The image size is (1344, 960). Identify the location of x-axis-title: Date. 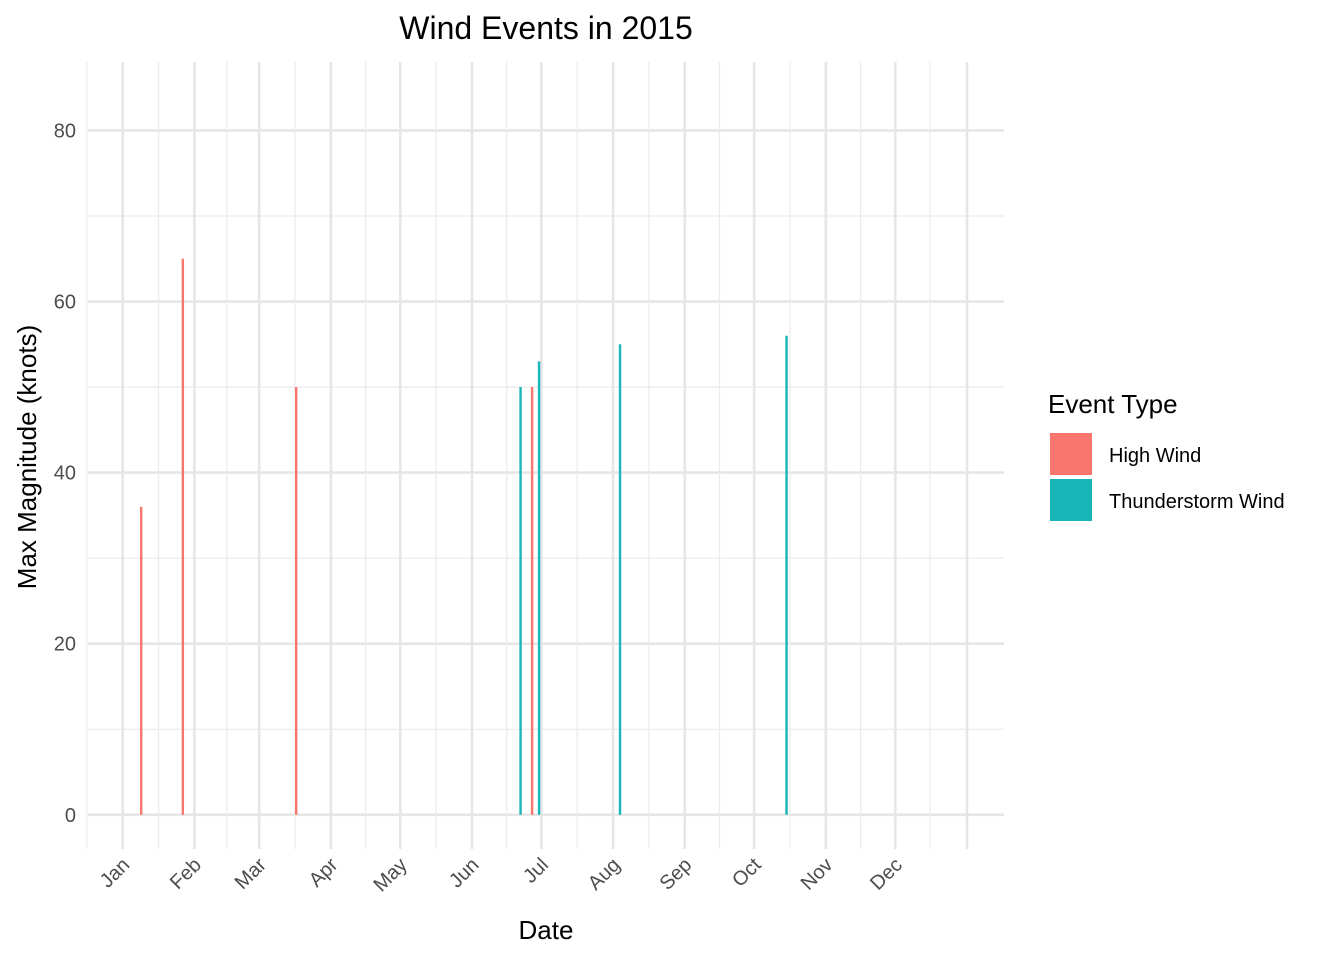
(546, 930).